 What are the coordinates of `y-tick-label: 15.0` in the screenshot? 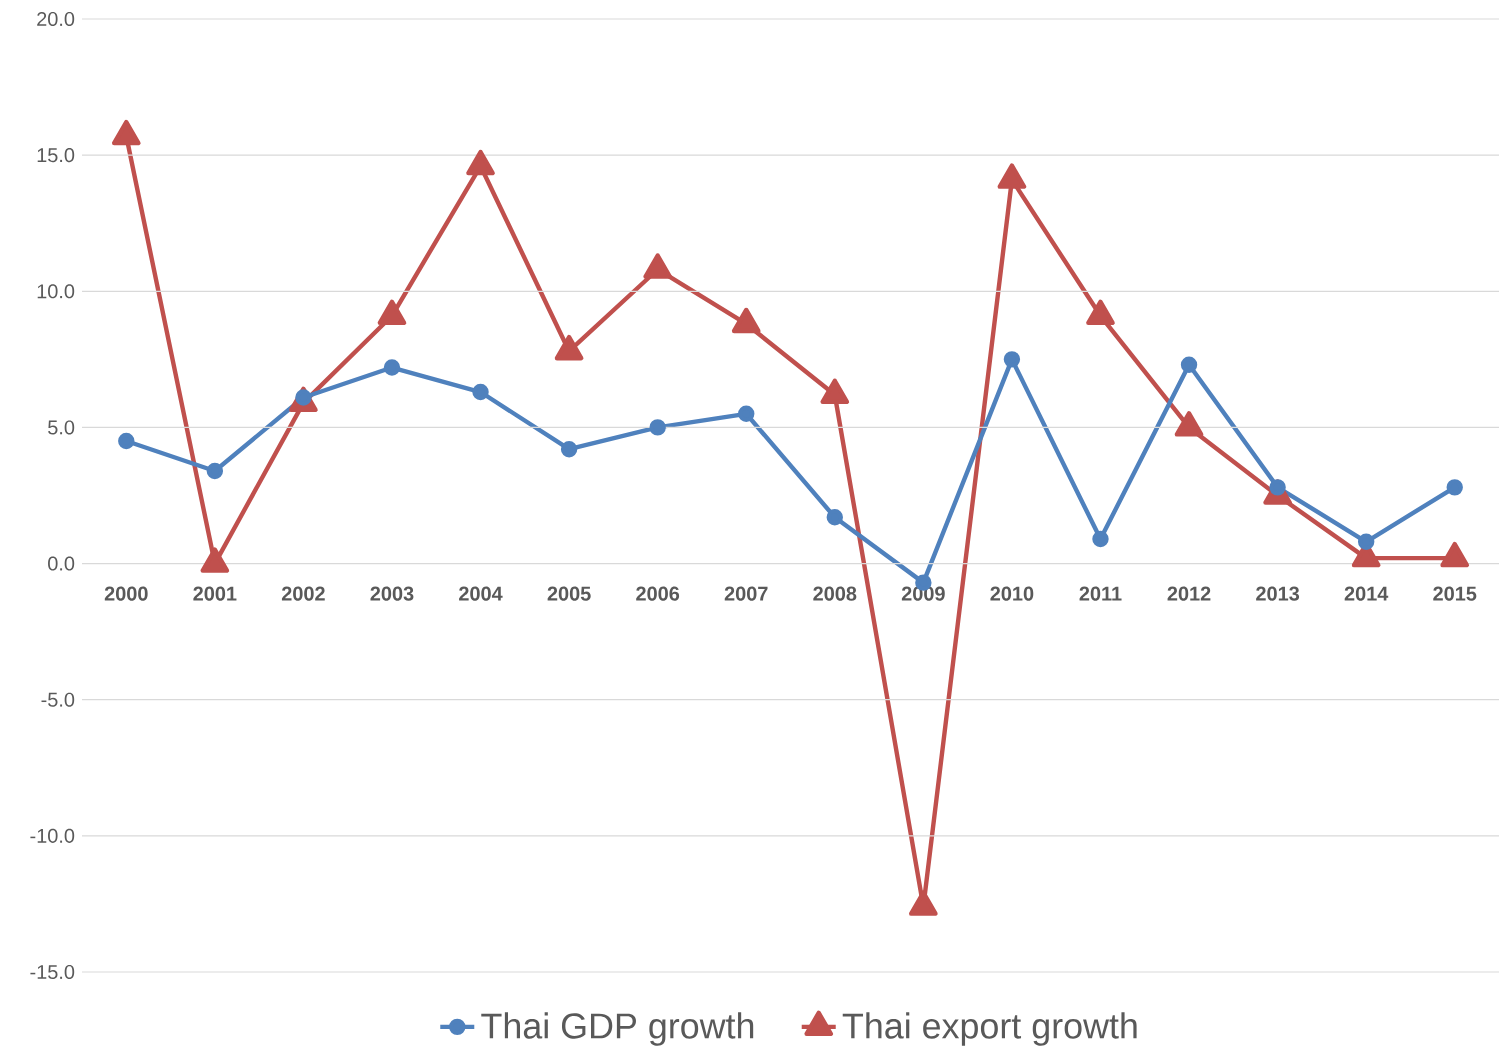 It's located at (56, 155).